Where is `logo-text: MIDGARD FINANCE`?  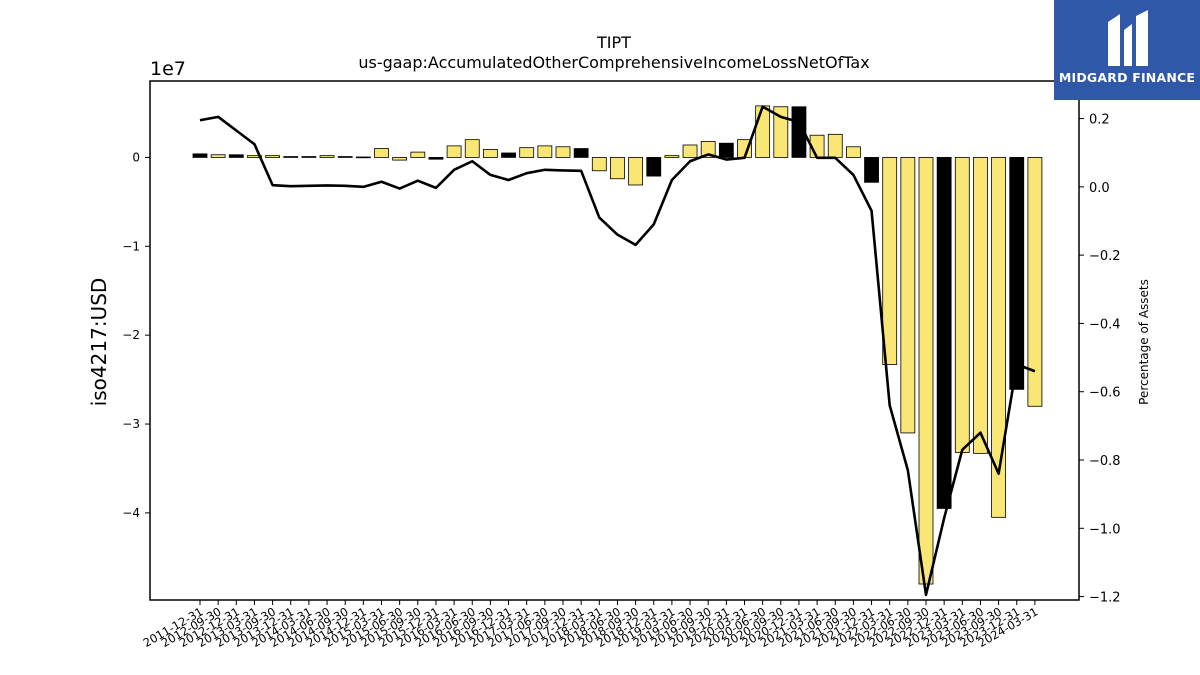
logo-text: MIDGARD FINANCE is located at coordinates (1127, 77).